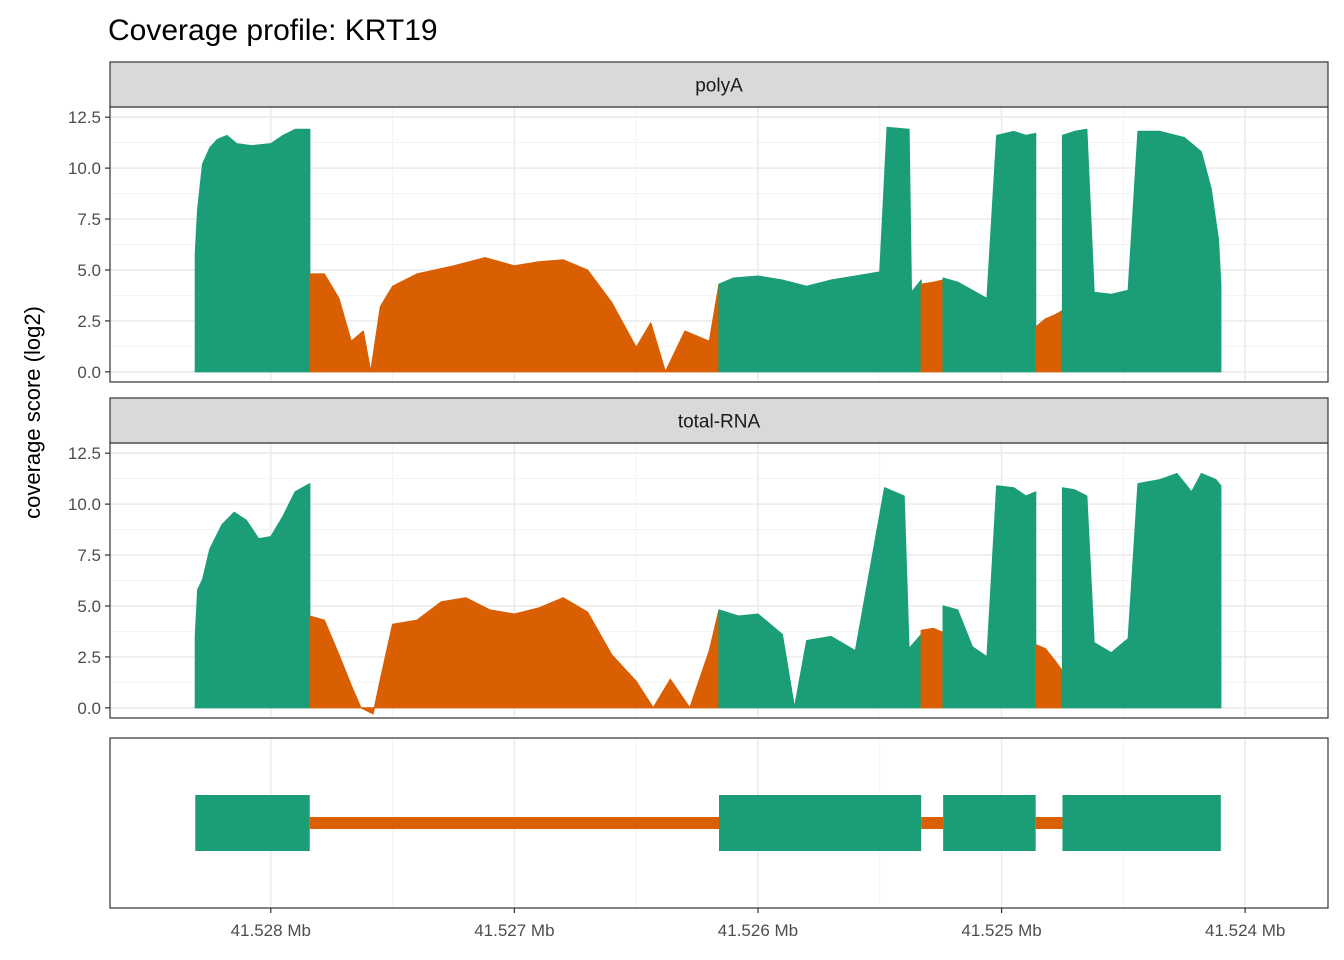 The image size is (1344, 960). What do you see at coordinates (758, 930) in the screenshot?
I see `x-tick-label: 41.526 Mb` at bounding box center [758, 930].